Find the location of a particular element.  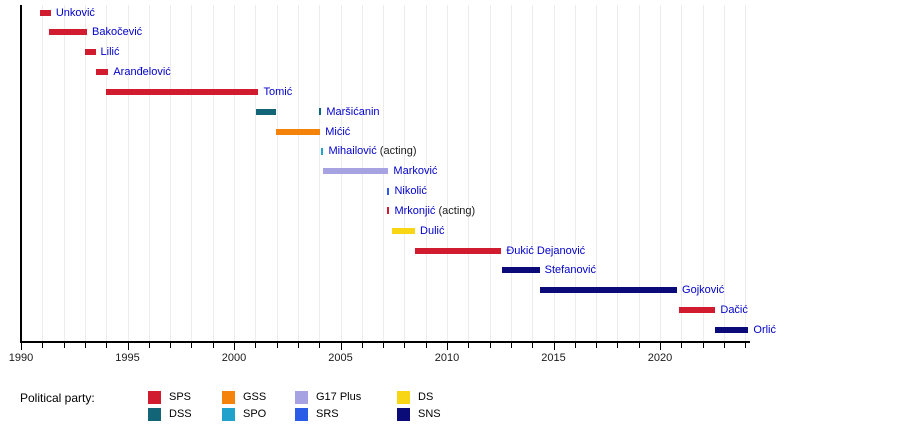

term-label-13: Stefanović is located at coordinates (570, 270).